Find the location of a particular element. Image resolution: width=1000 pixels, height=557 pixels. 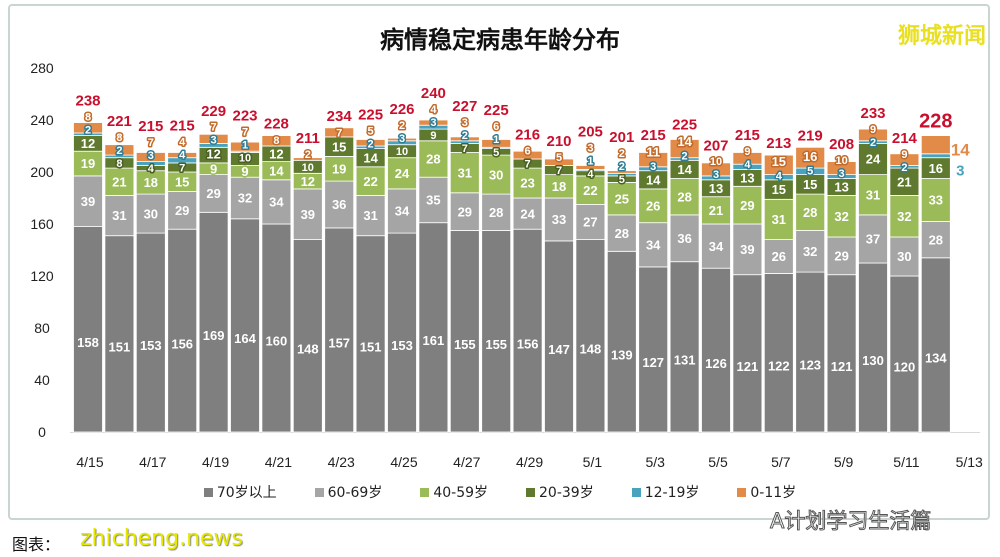

data-label: 13 is located at coordinates (841, 187).